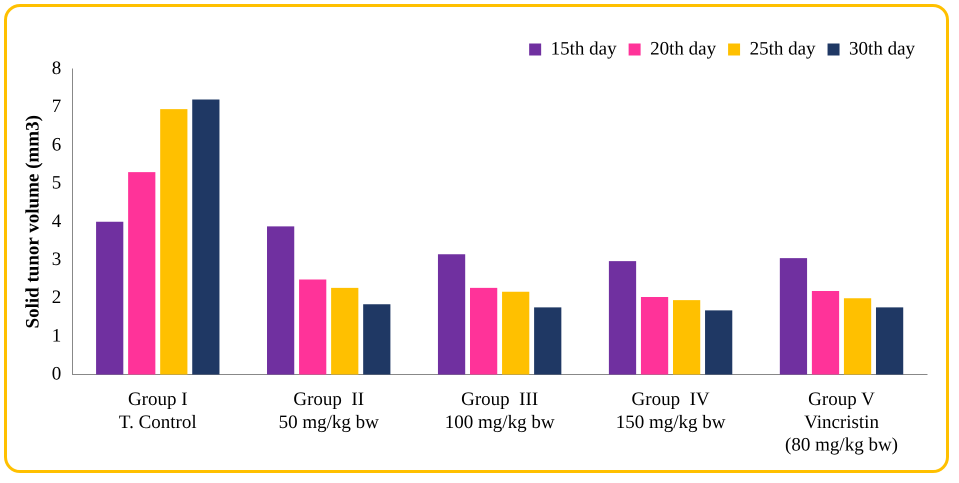 This screenshot has height=483, width=959. What do you see at coordinates (329, 410) in the screenshot?
I see `x-tick-label: Group II 50 mg/kg bw` at bounding box center [329, 410].